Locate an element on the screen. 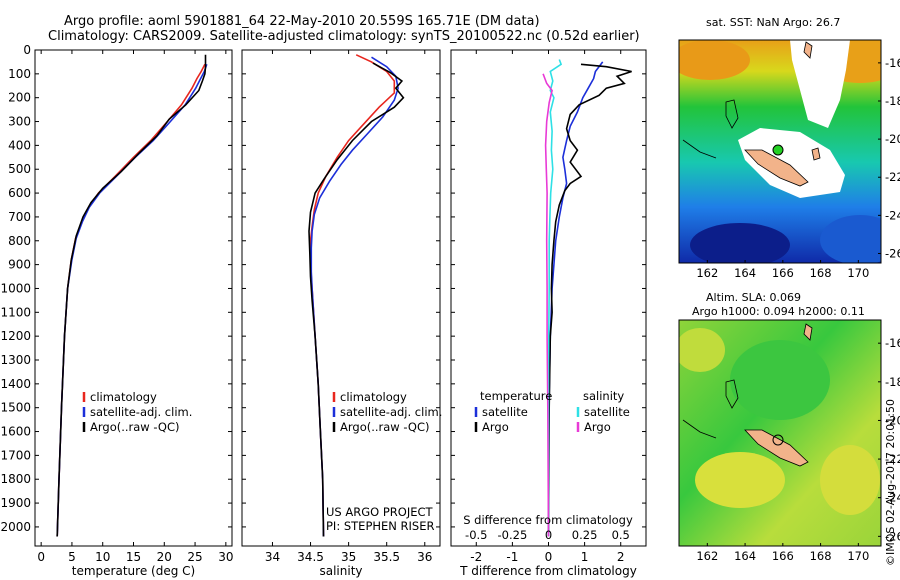  x-tick-label: 1 is located at coordinates (585, 557).